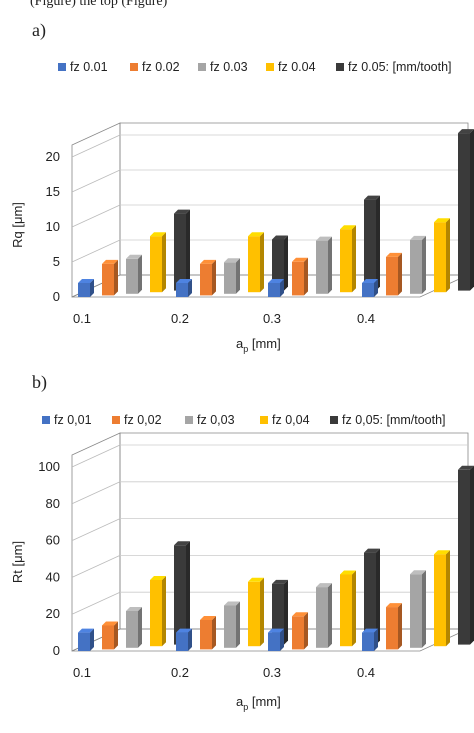  Describe the element at coordinates (229, 67) in the screenshot. I see `legend-label: fz 0.03` at that location.